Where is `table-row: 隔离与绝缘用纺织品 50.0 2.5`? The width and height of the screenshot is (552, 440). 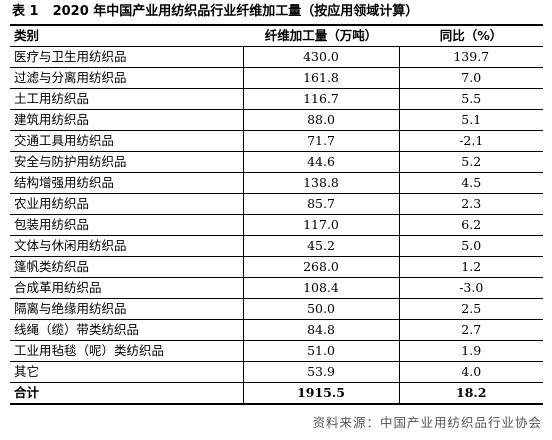 table-row: 隔离与绝缘用纺织品 50.0 2.5 is located at coordinates (276, 309).